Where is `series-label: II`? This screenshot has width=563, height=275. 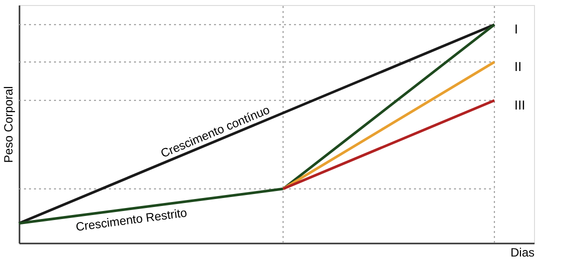 series-label: II is located at coordinates (518, 66).